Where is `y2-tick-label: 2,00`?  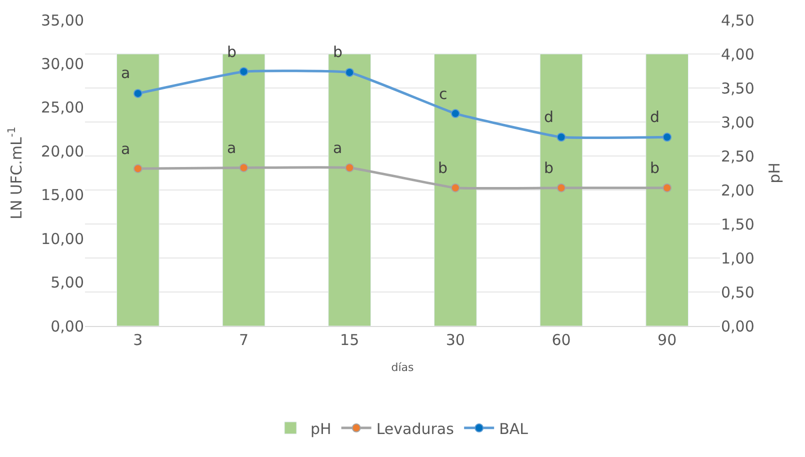
y2-tick-label: 2,00 is located at coordinates (737, 190).